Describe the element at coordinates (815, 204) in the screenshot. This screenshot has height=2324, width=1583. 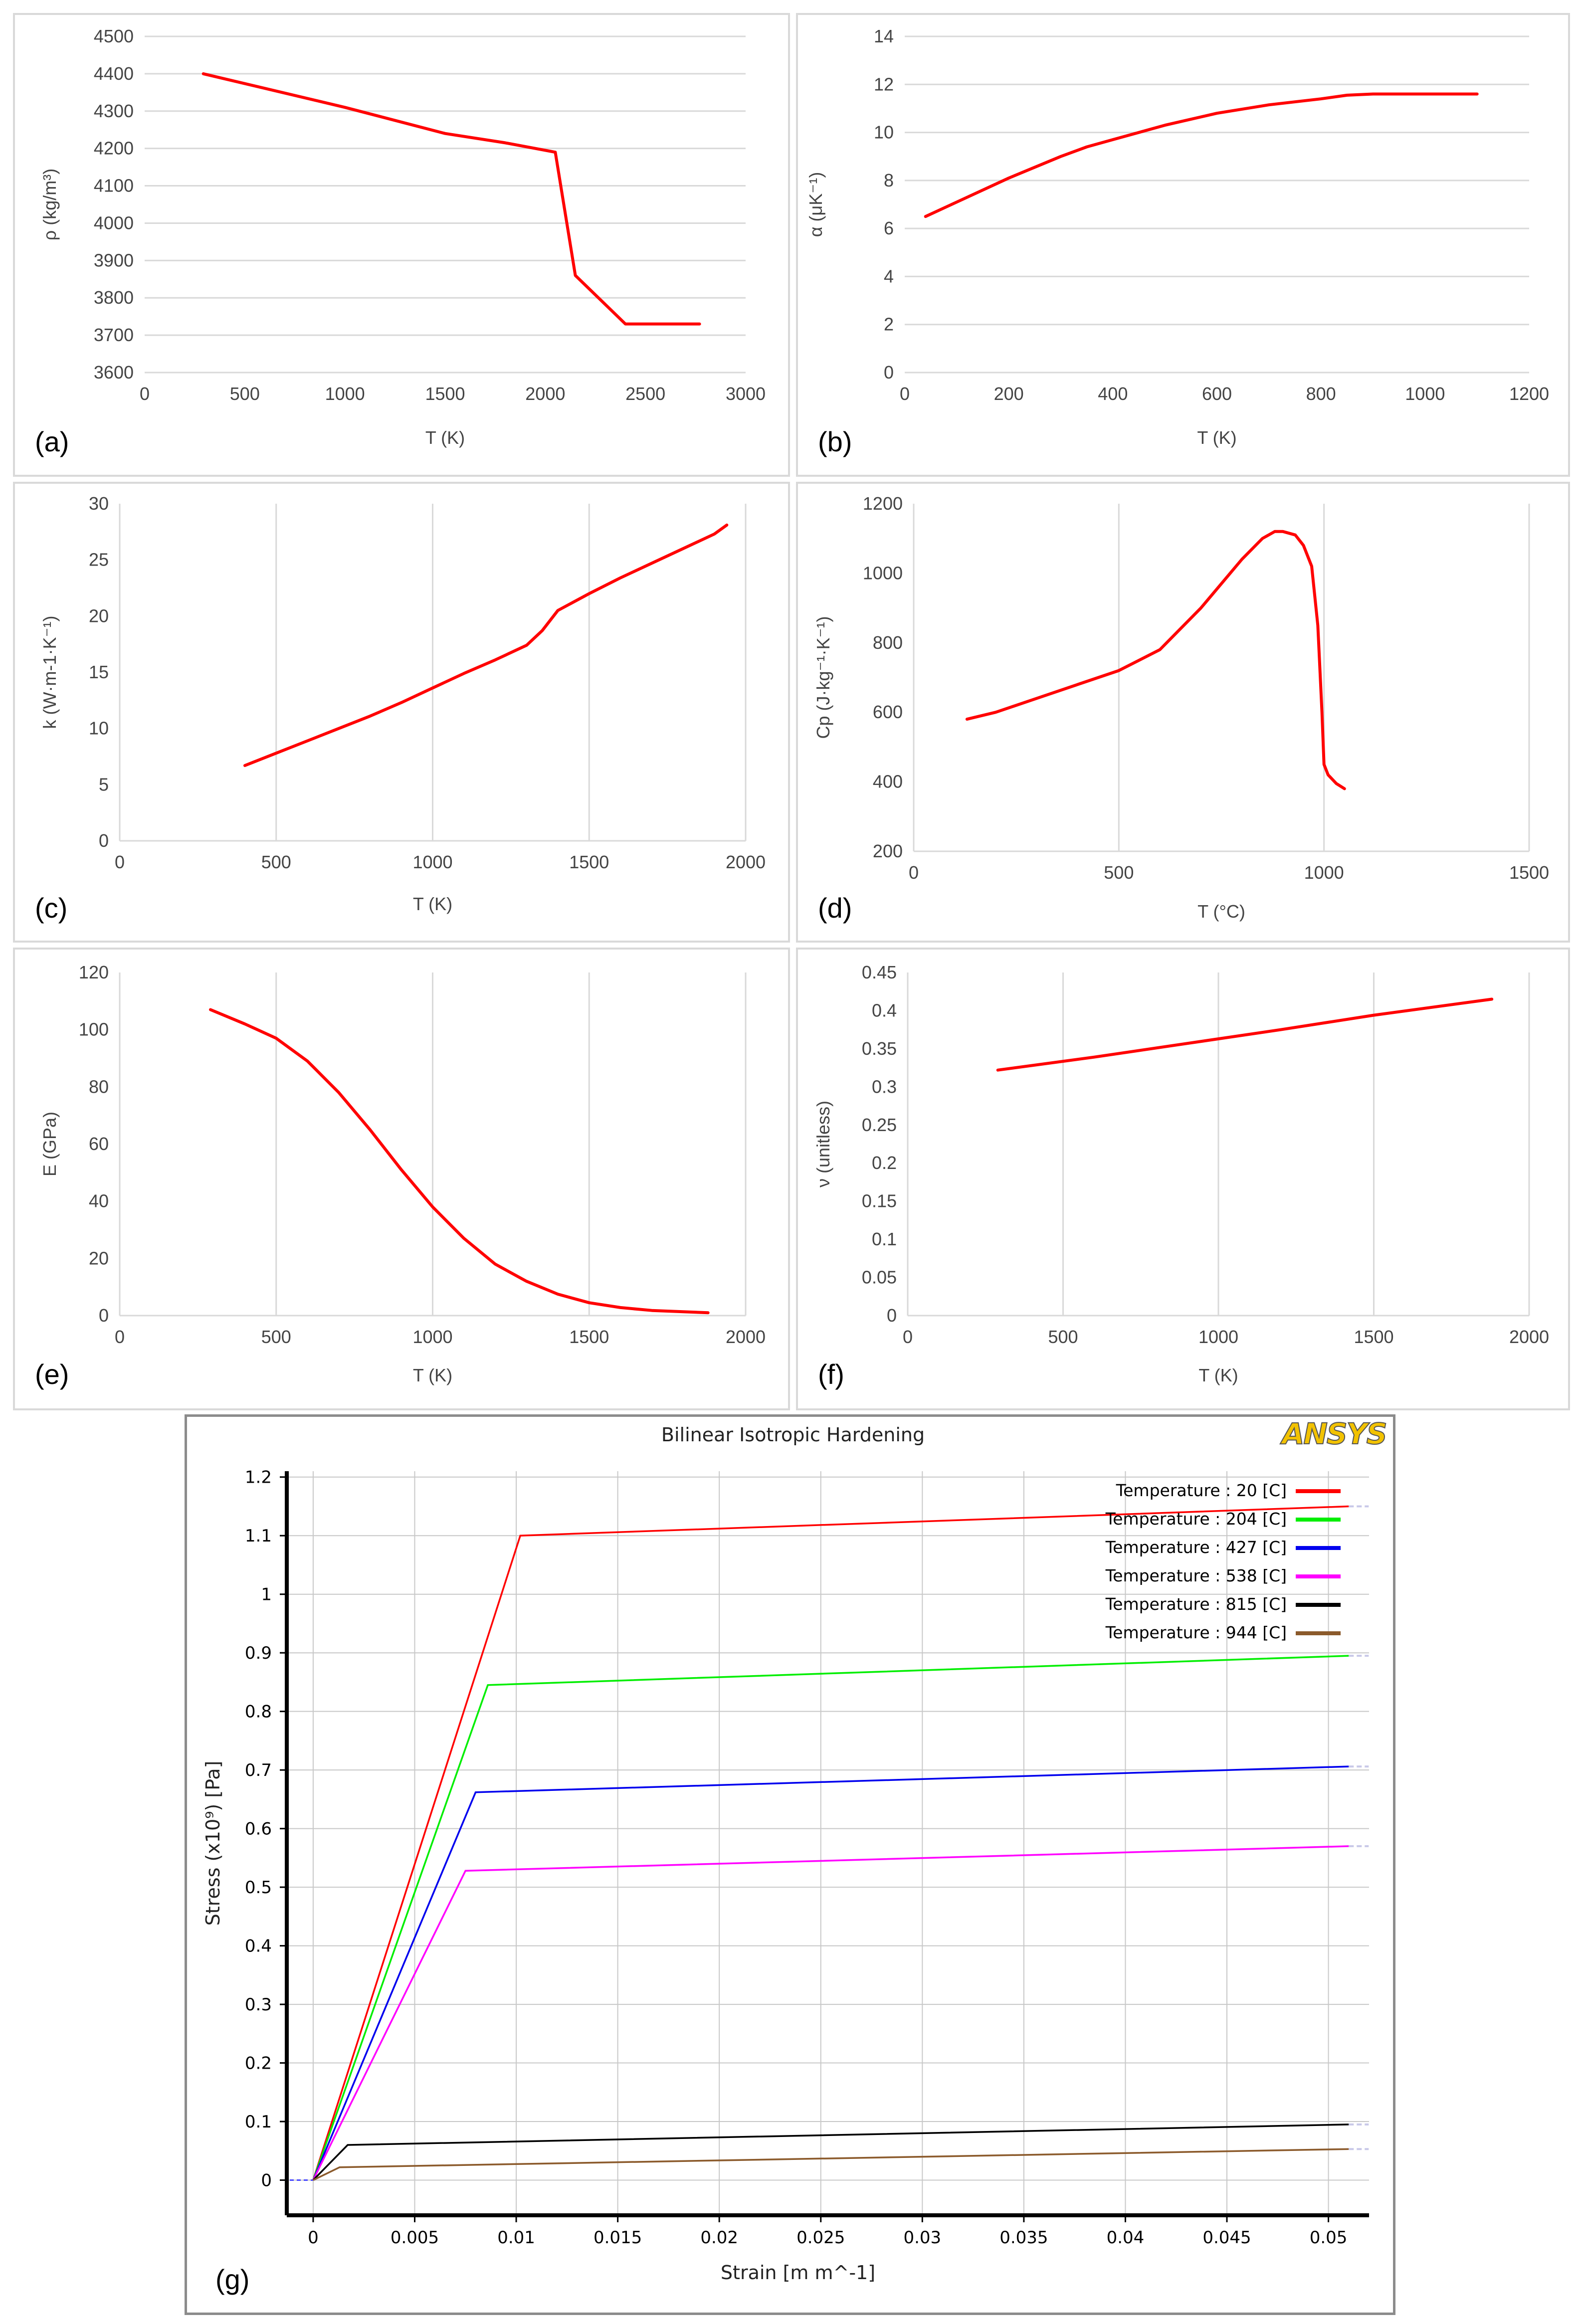
I see `y-axis-label: α (μK⁻¹)` at that location.